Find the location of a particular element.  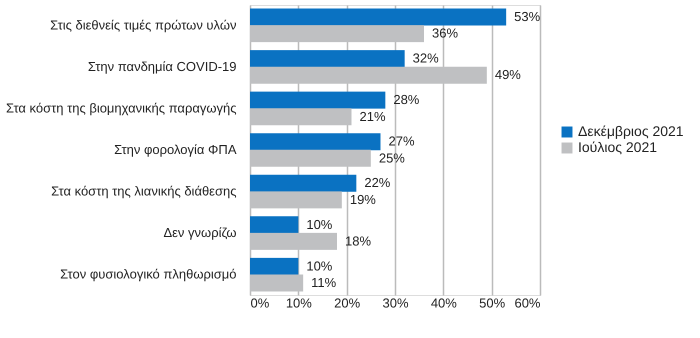

data-label: 18% is located at coordinates (358, 240).